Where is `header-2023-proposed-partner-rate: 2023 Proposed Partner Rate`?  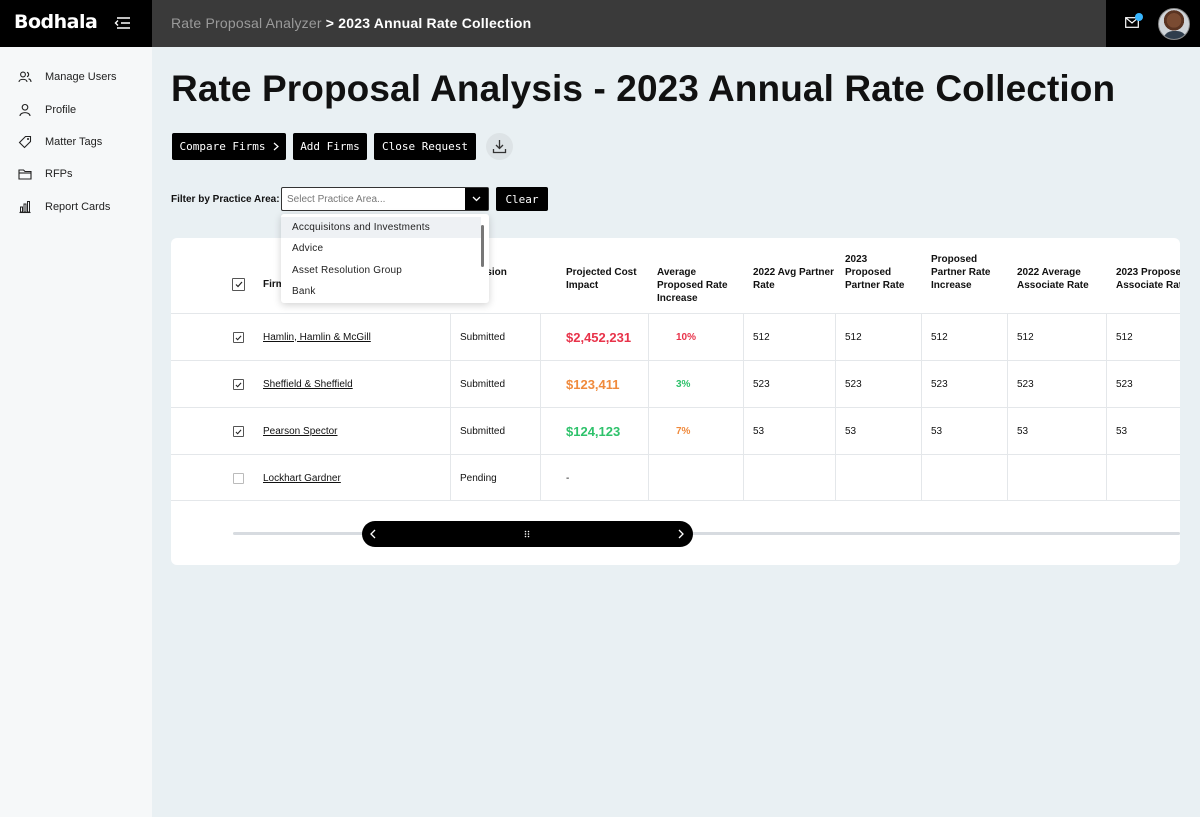
header-2023-proposed-partner-rate: 2023 Proposed Partner Rate is located at coordinates (875, 272).